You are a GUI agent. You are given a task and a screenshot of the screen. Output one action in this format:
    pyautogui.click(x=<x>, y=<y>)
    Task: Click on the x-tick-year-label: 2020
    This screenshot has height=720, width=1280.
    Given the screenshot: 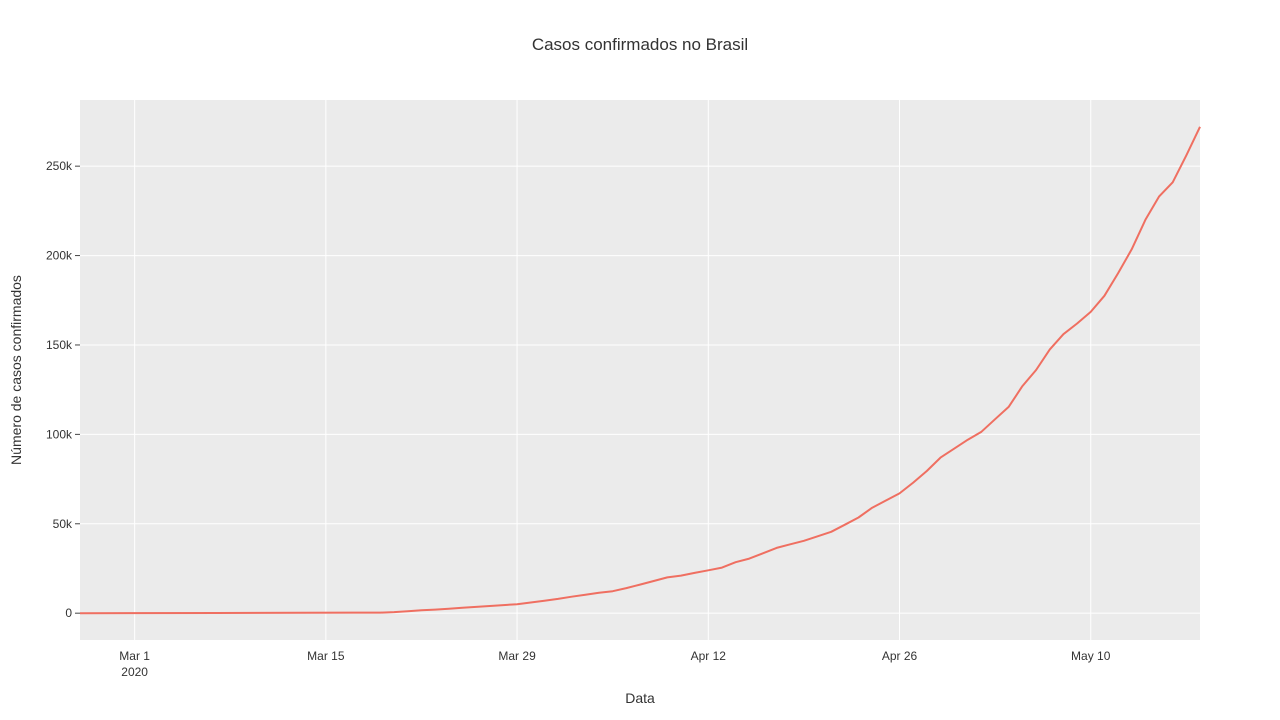 What is the action you would take?
    pyautogui.click(x=134, y=672)
    